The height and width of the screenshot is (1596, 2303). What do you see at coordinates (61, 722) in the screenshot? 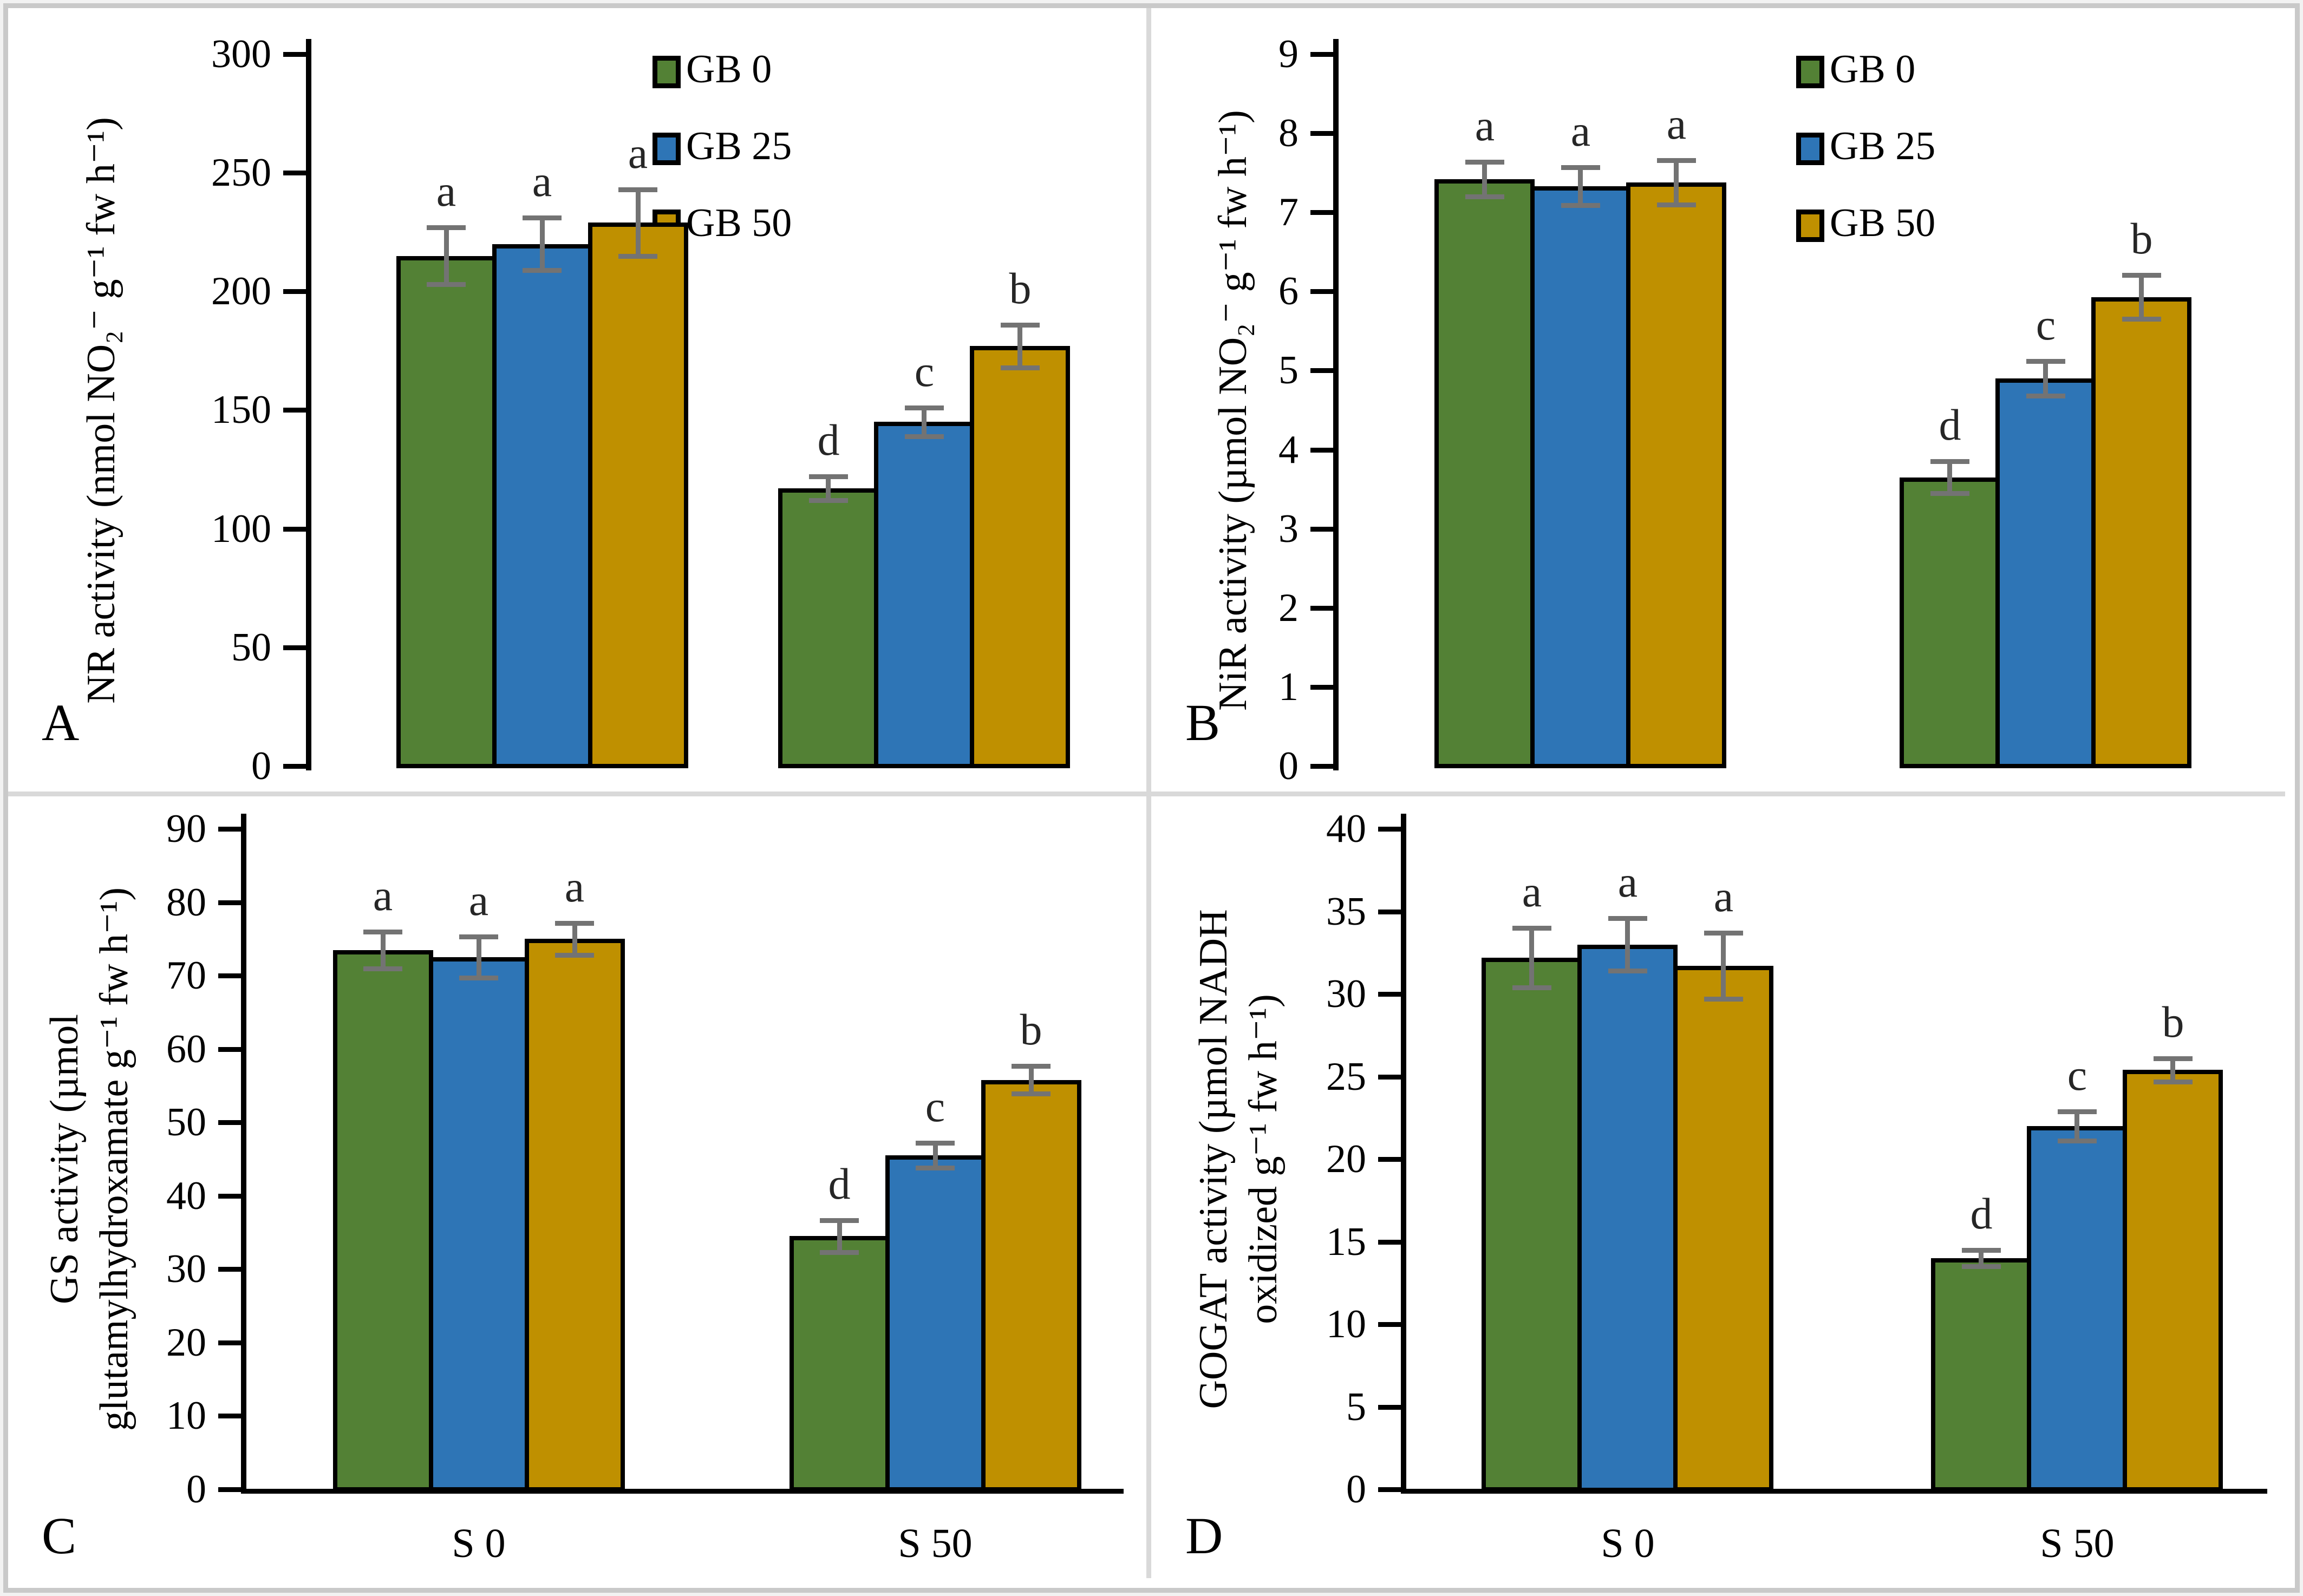
I see `panel-letter: A` at bounding box center [61, 722].